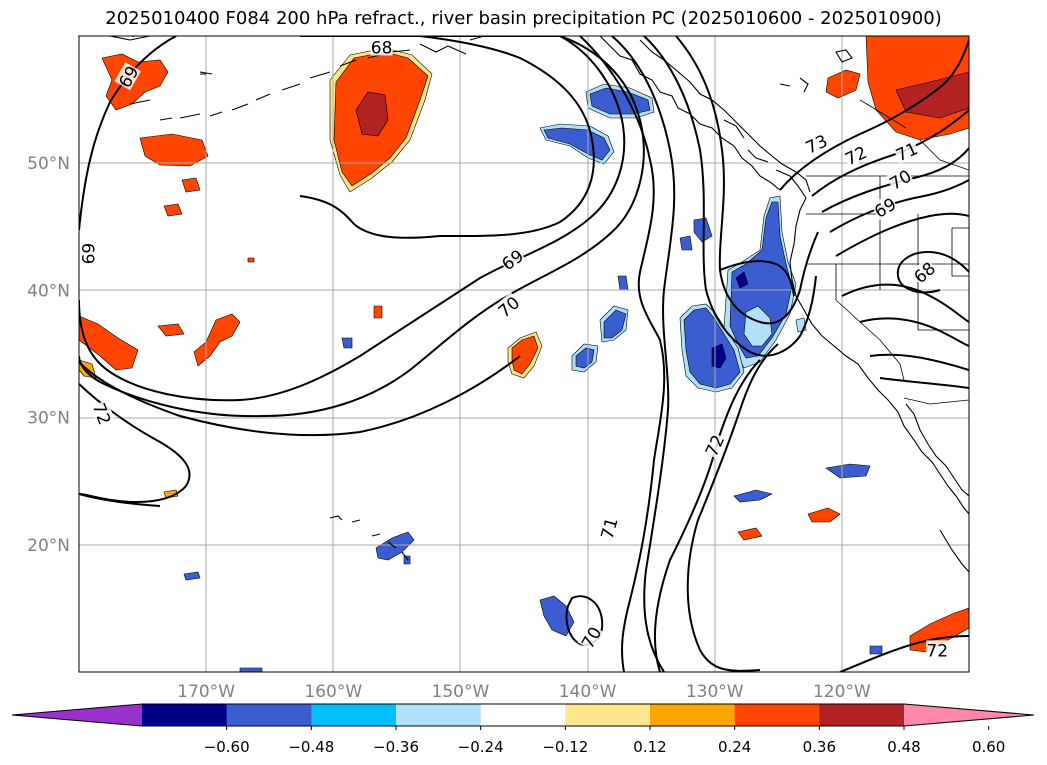 The image size is (1047, 765). What do you see at coordinates (379, 584) in the screenshot?
I see `anomaly-area-hawaii` at bounding box center [379, 584].